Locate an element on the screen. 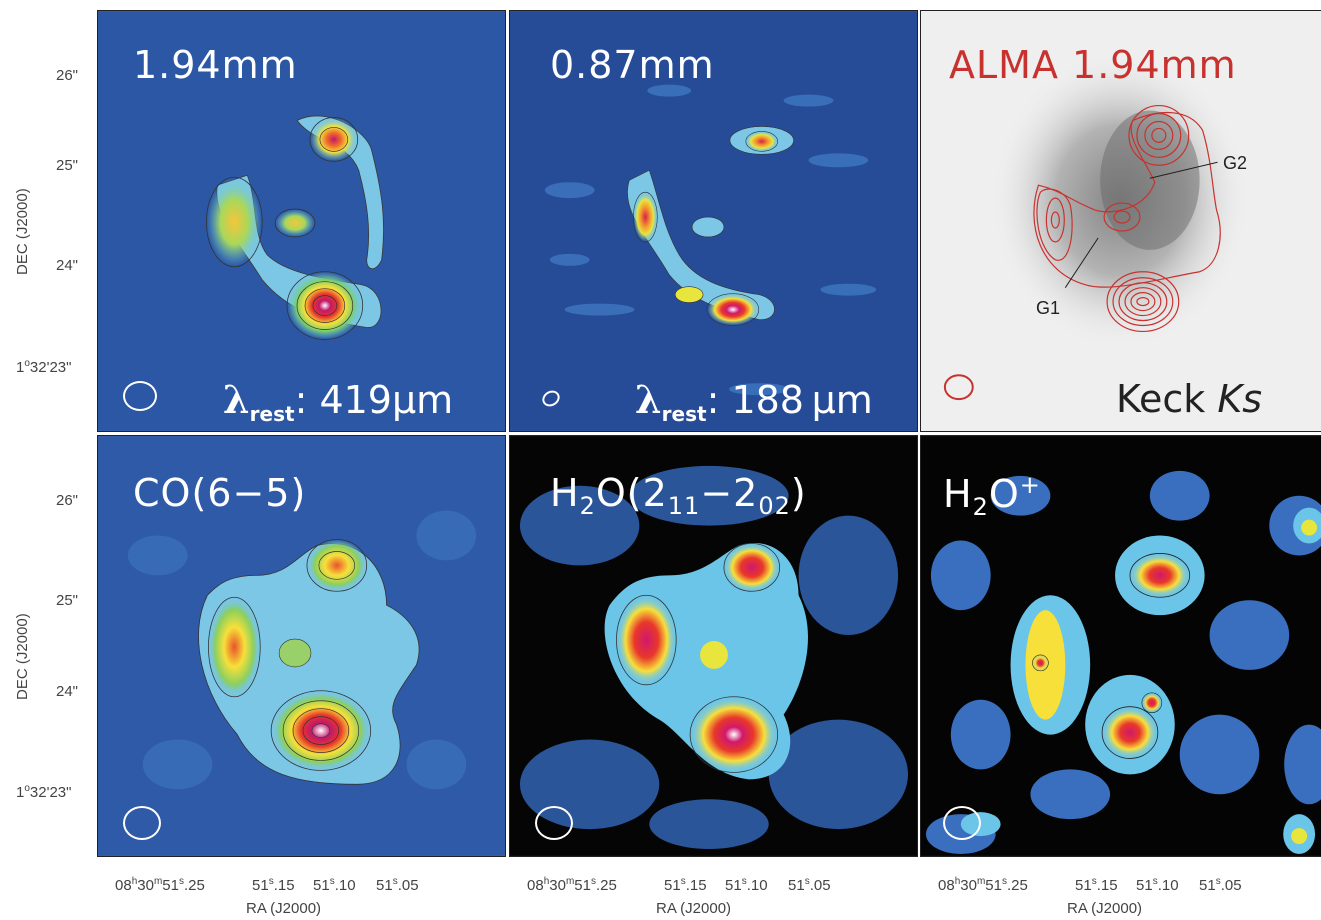 This screenshot has width=1321, height=920. panel-co-6-5: CO(6−5) is located at coordinates (301, 646).